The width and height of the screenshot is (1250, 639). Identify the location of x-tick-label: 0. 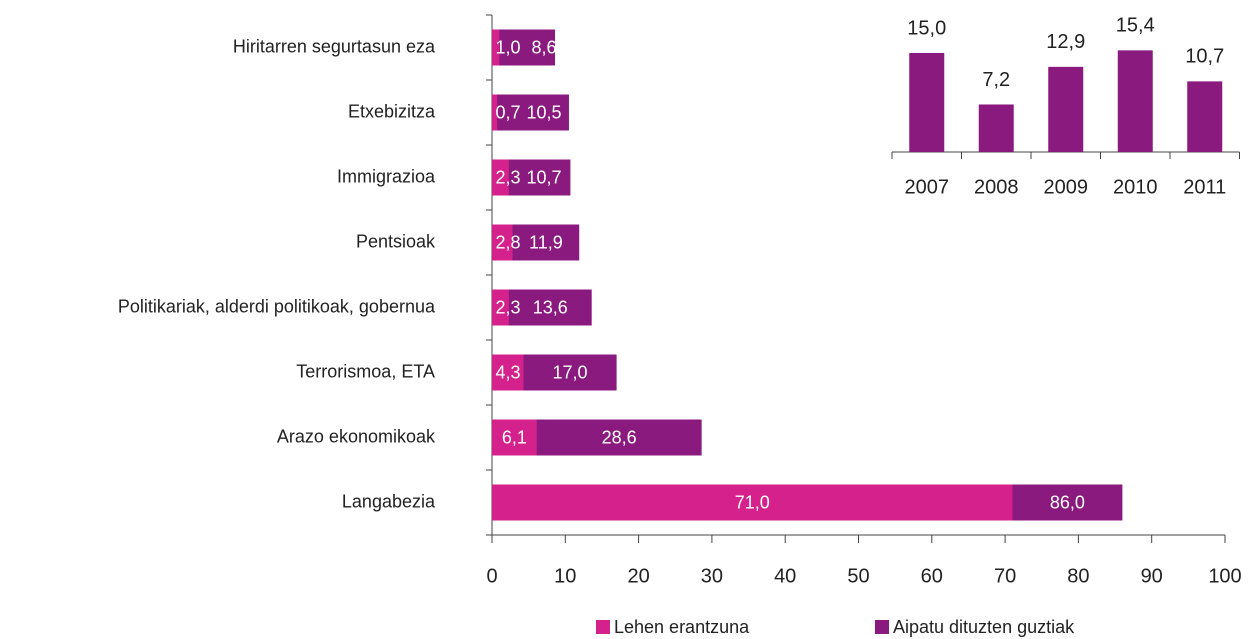
(491, 576).